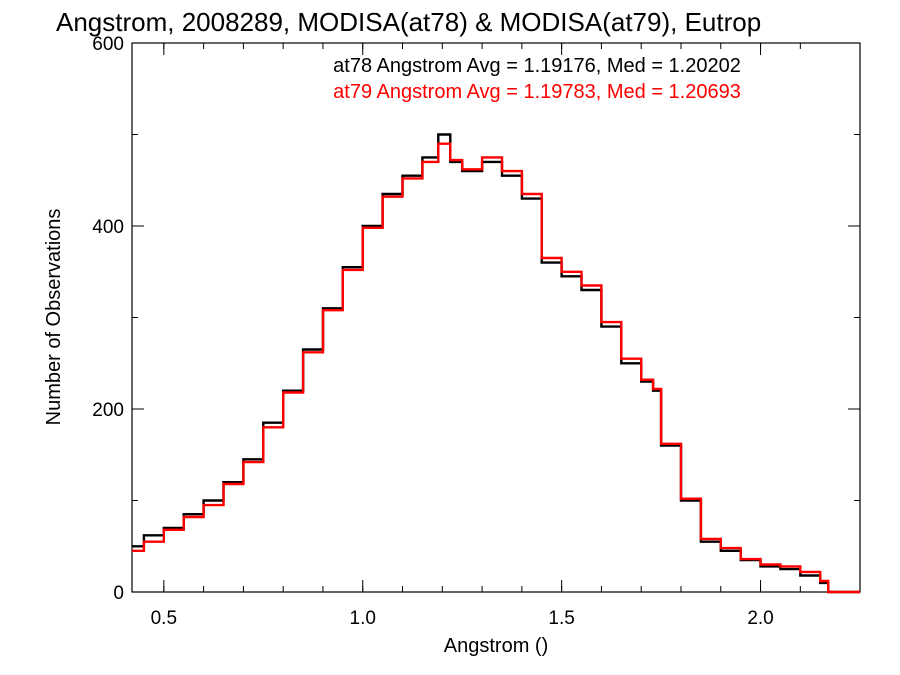  Describe the element at coordinates (54, 317) in the screenshot. I see `y-axis-label: Number of Observations` at that location.